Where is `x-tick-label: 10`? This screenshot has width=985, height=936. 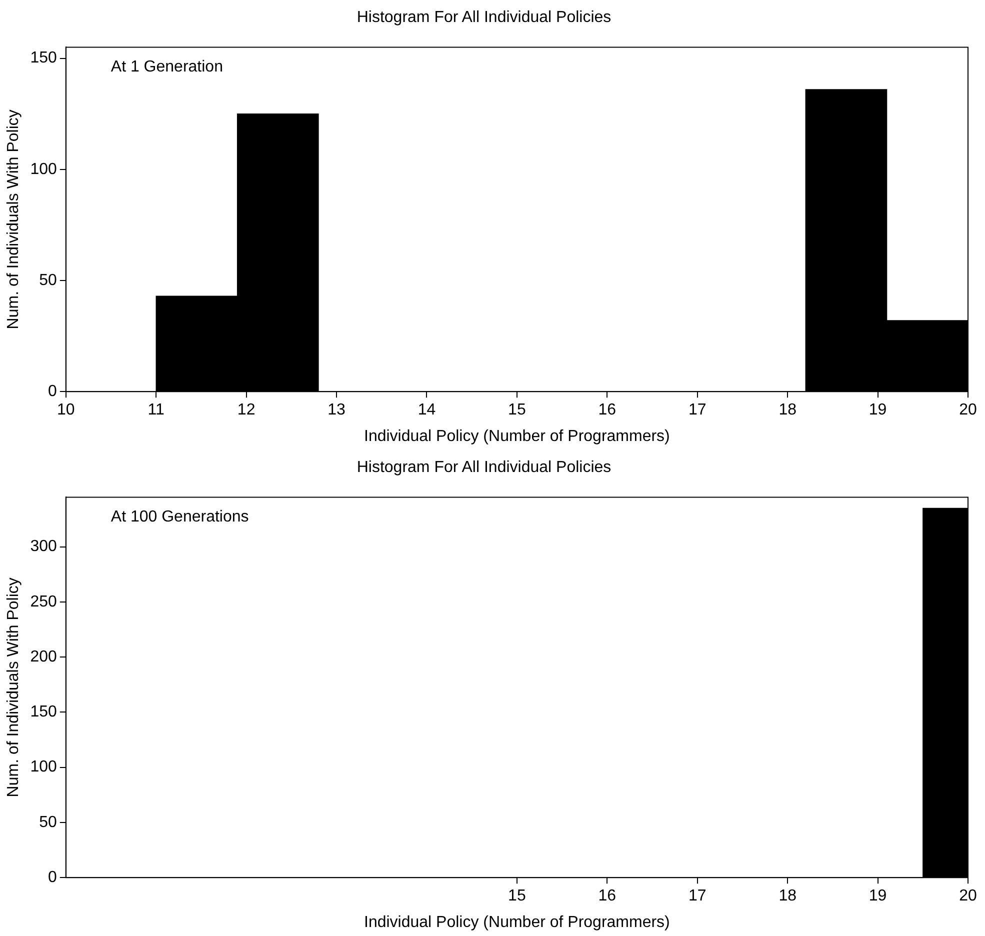 x-tick-label: 10 is located at coordinates (65, 410).